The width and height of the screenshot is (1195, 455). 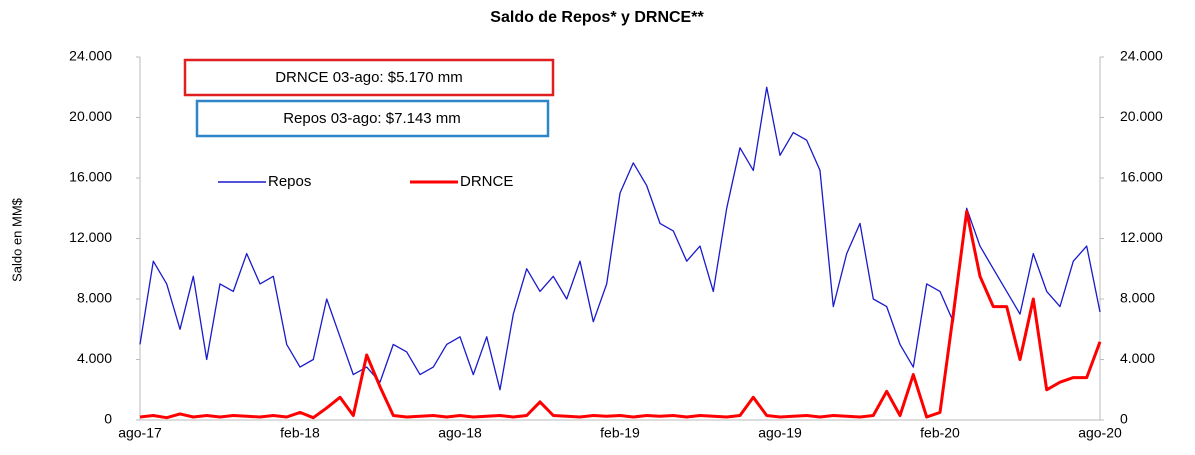 What do you see at coordinates (597, 17) in the screenshot?
I see `chart-title: Saldo de Repos* y DRNCE**` at bounding box center [597, 17].